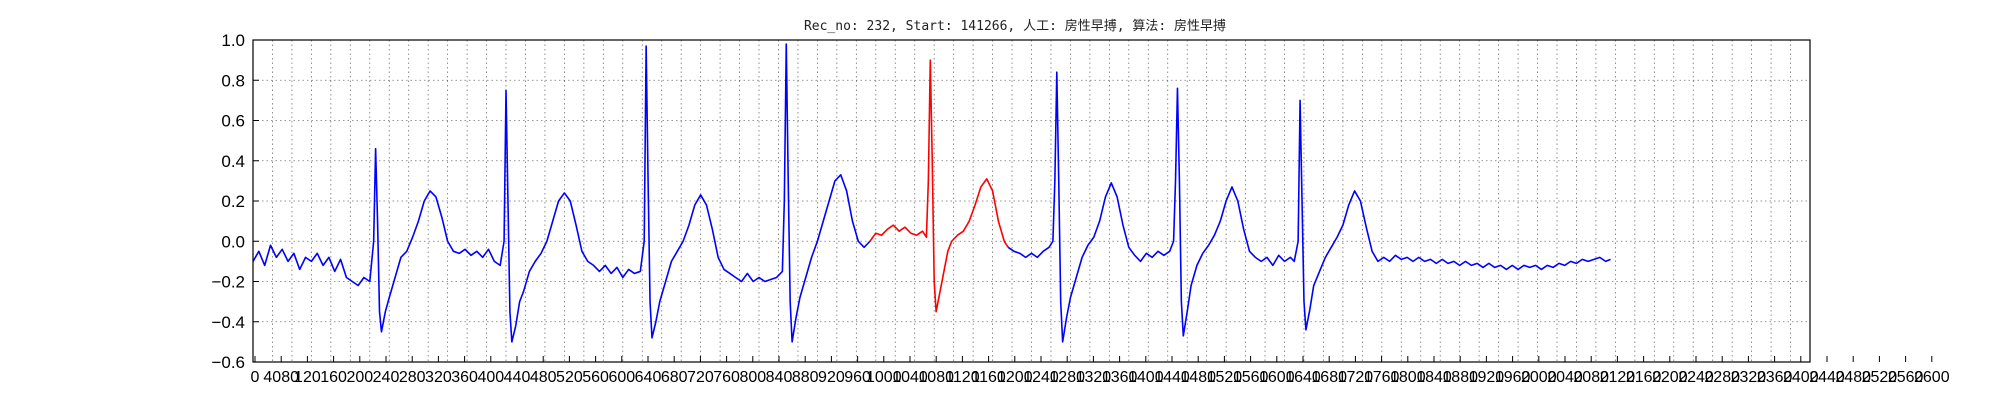 This screenshot has width=2000, height=400. Describe the element at coordinates (359, 377) in the screenshot. I see `x-tick-label: 200` at that location.